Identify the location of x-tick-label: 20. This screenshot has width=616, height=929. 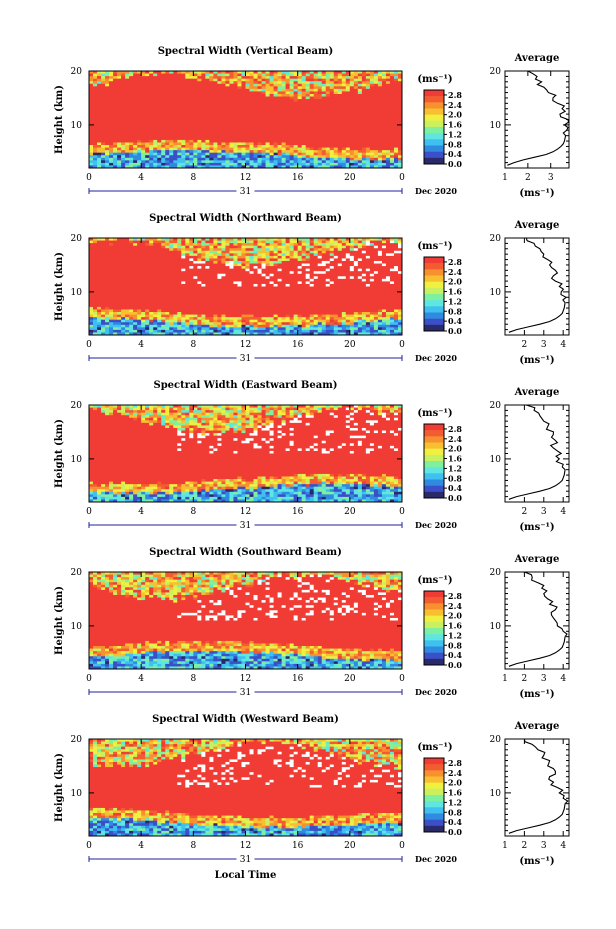
(350, 178).